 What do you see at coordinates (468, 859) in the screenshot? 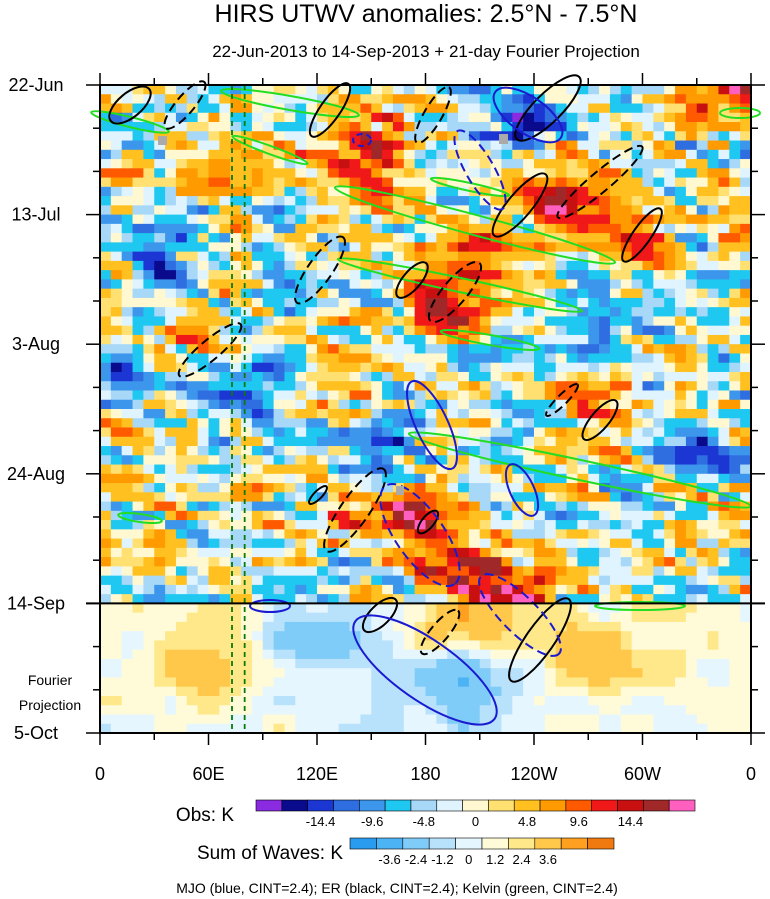
I see `colorbar-tick-label: 0` at bounding box center [468, 859].